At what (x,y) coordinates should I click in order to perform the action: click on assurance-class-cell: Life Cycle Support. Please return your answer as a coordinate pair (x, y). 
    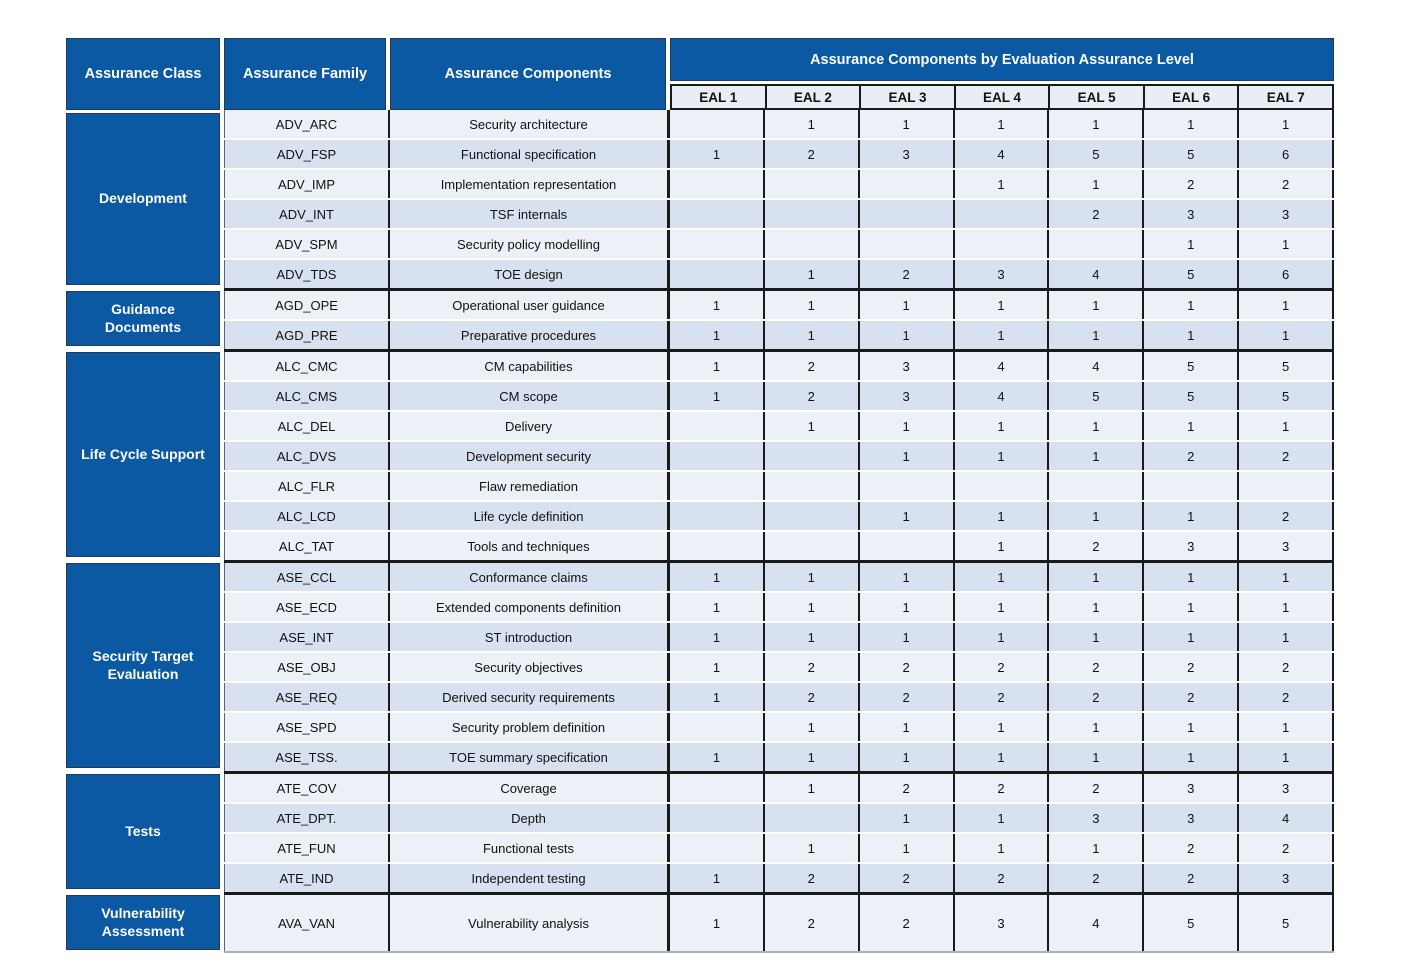
    Looking at the image, I should click on (143, 454).